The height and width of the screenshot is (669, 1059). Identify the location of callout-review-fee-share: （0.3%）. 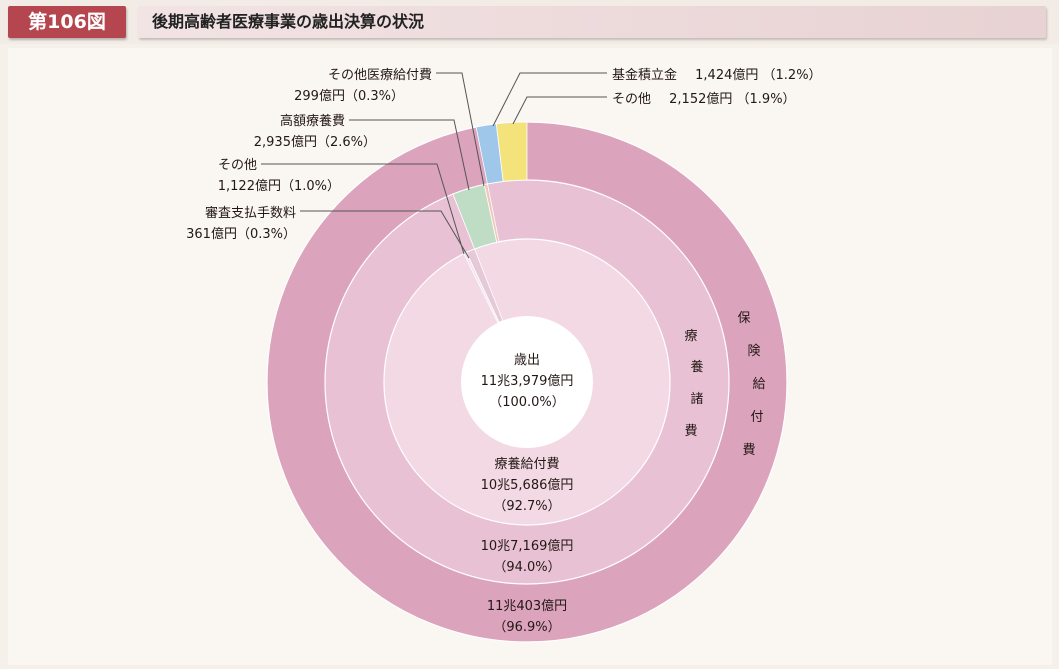
(266, 234).